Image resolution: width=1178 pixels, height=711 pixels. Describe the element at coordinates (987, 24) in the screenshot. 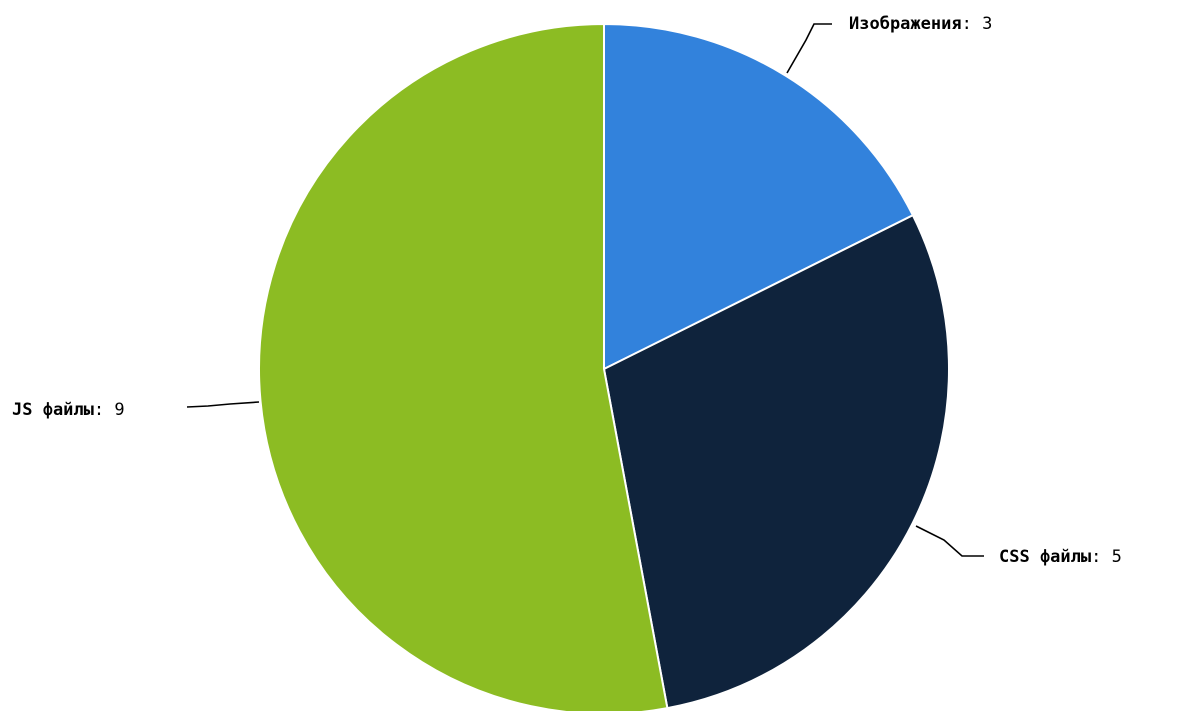

I see `data-label-value: 3` at that location.